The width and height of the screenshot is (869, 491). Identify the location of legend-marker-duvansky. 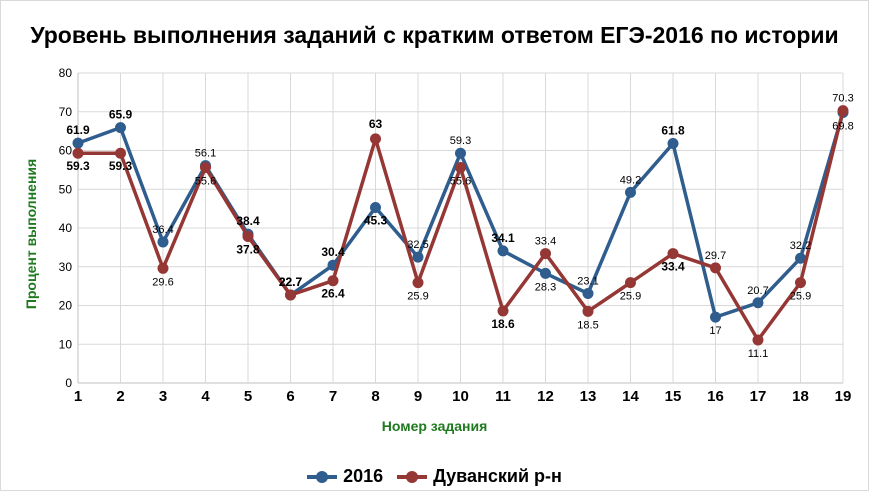
(412, 476).